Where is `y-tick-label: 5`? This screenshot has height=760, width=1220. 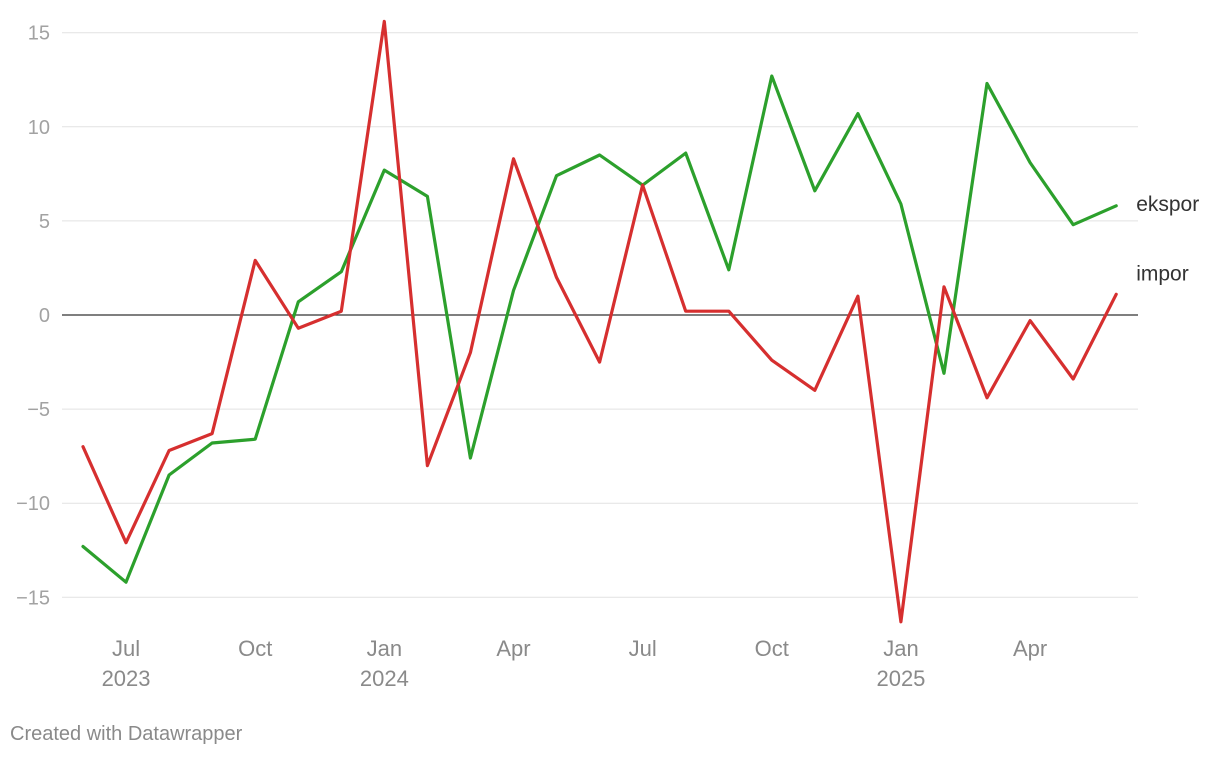
y-tick-label: 5 is located at coordinates (44, 222).